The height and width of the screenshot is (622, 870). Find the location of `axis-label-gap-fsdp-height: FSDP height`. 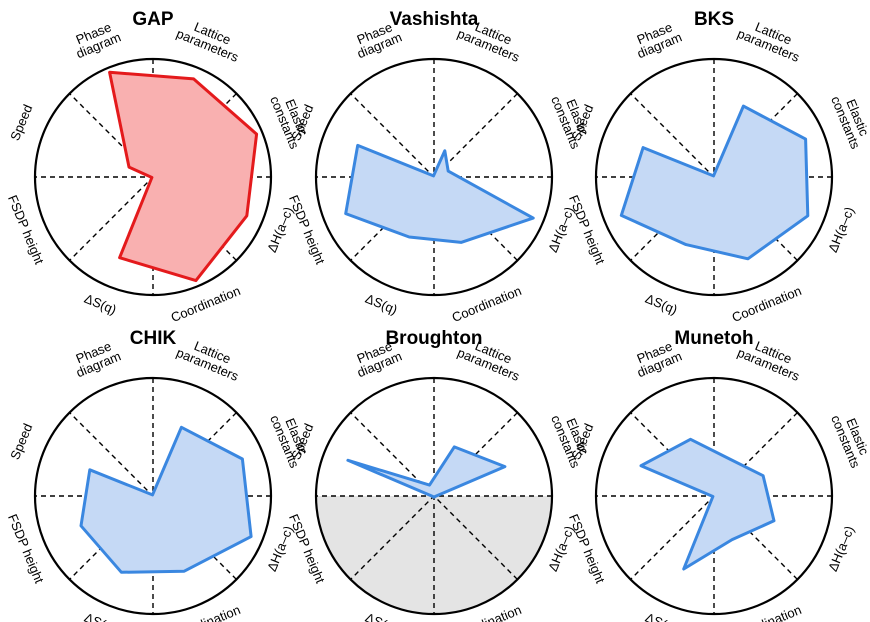

axis-label-gap-fsdp-height: FSDP height is located at coordinates (26, 230).